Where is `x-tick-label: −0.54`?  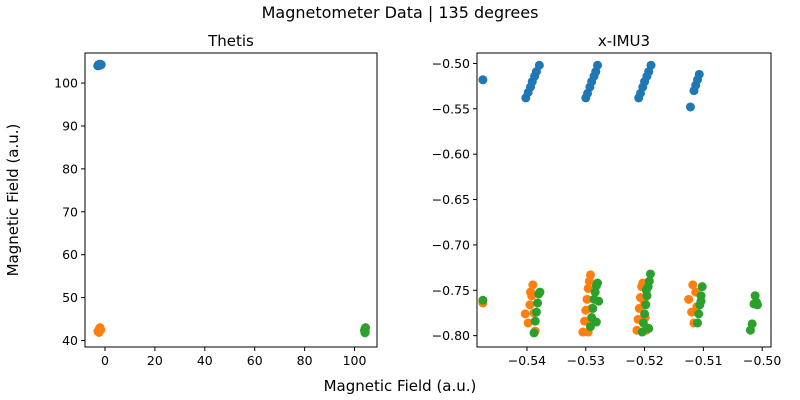
x-tick-label: −0.54 is located at coordinates (527, 360).